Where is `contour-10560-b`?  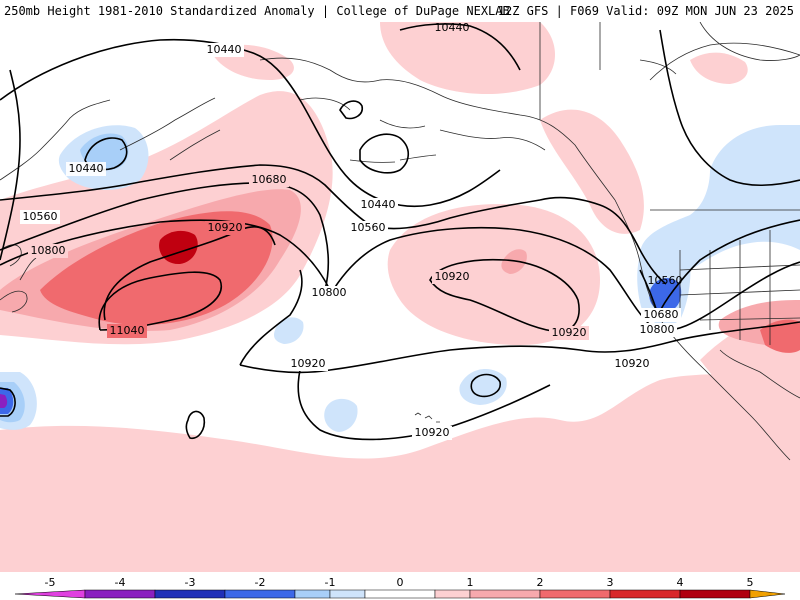
contour-10560-b is located at coordinates (603, 240).